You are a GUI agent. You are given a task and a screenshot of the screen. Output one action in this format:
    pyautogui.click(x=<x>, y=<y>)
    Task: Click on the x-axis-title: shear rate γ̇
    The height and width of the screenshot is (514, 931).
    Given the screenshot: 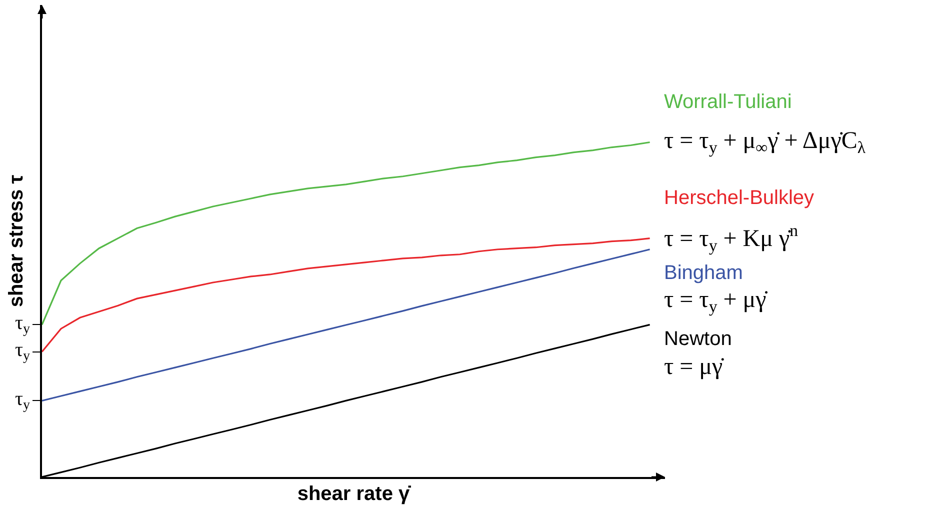 What is the action you would take?
    pyautogui.click(x=354, y=493)
    